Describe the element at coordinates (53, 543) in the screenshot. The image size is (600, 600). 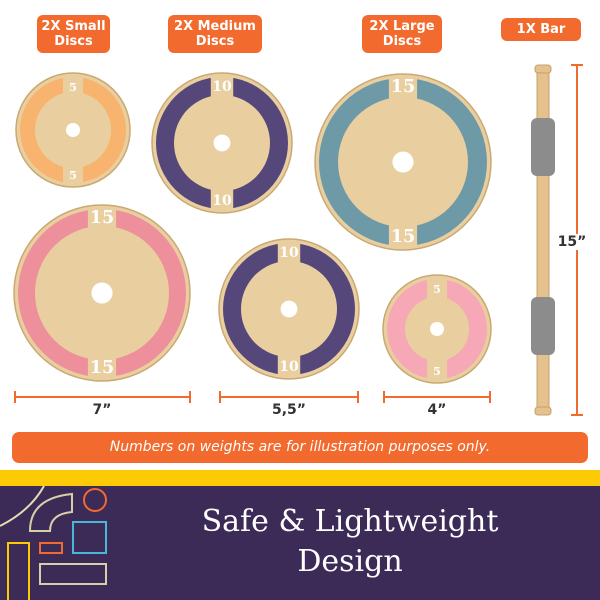
I see `shapes-decoration-icon` at that location.